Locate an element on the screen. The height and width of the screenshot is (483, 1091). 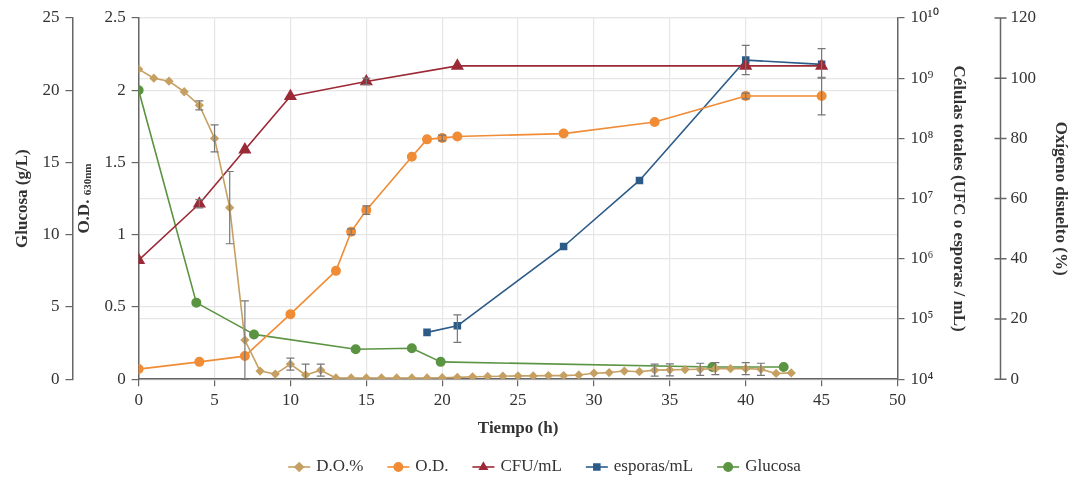
legend-label: esporas/mL is located at coordinates (653, 466).